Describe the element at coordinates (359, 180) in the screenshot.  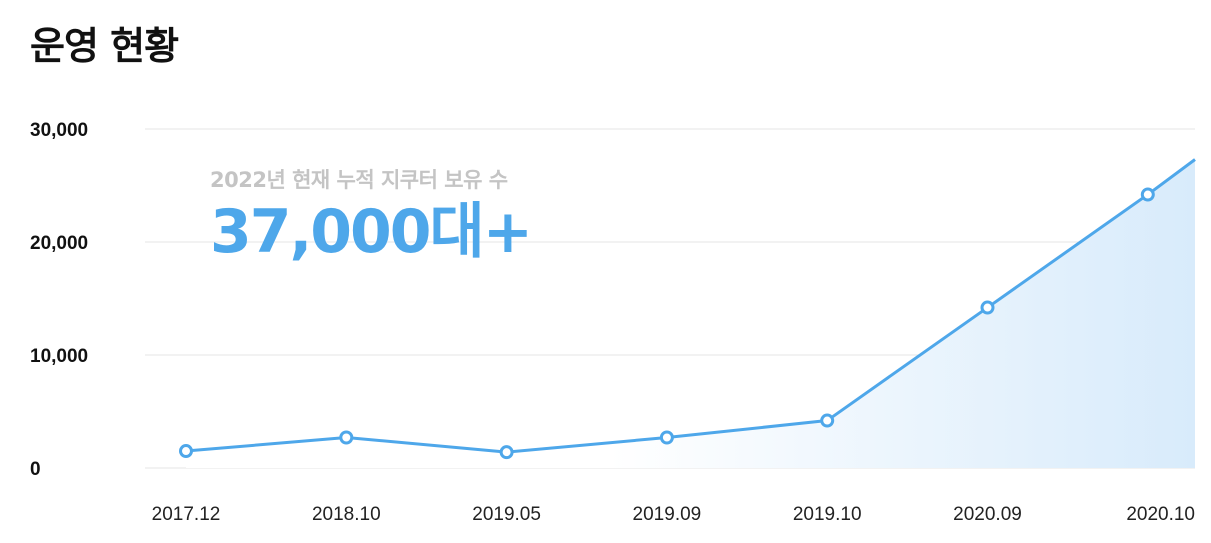
I see `callout-label: 2022년 현재 누적 지쿠터 보유 수` at that location.